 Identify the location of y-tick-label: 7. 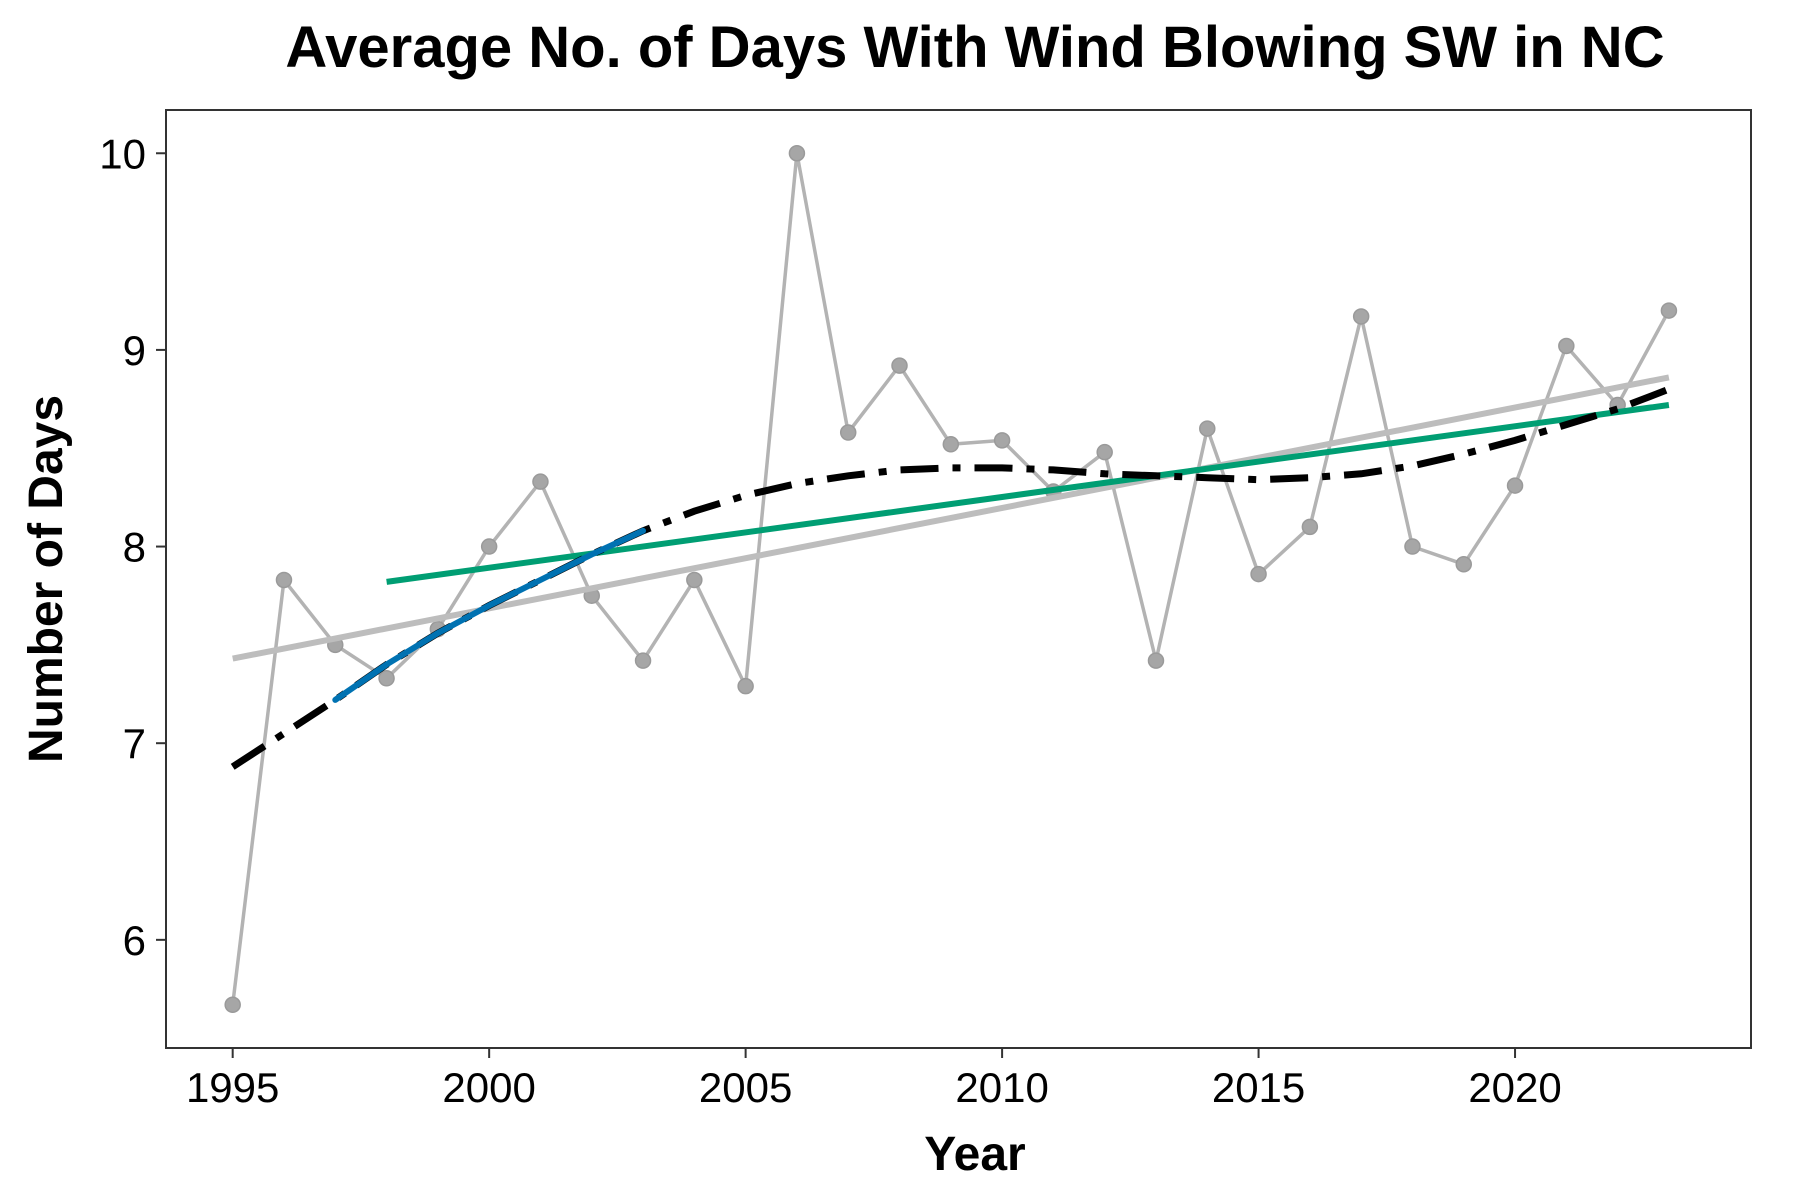
(134, 743).